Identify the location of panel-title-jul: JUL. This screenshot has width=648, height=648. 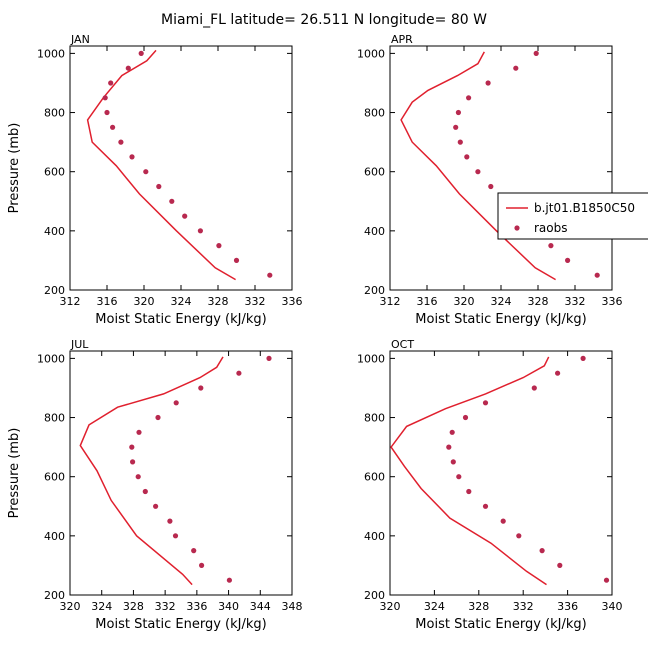
(79, 344).